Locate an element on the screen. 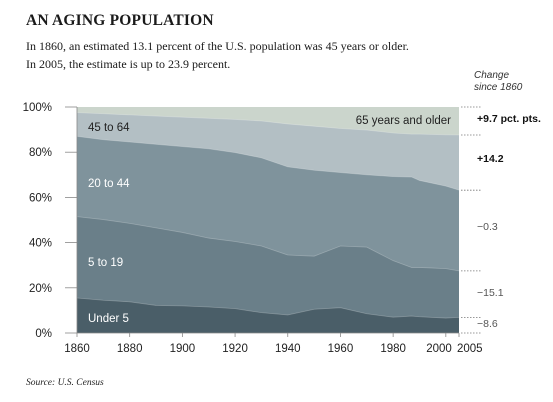  x-axis: 1860 1880 1900 1920 1940 1960 1980 2000 2005 is located at coordinates (273, 343).